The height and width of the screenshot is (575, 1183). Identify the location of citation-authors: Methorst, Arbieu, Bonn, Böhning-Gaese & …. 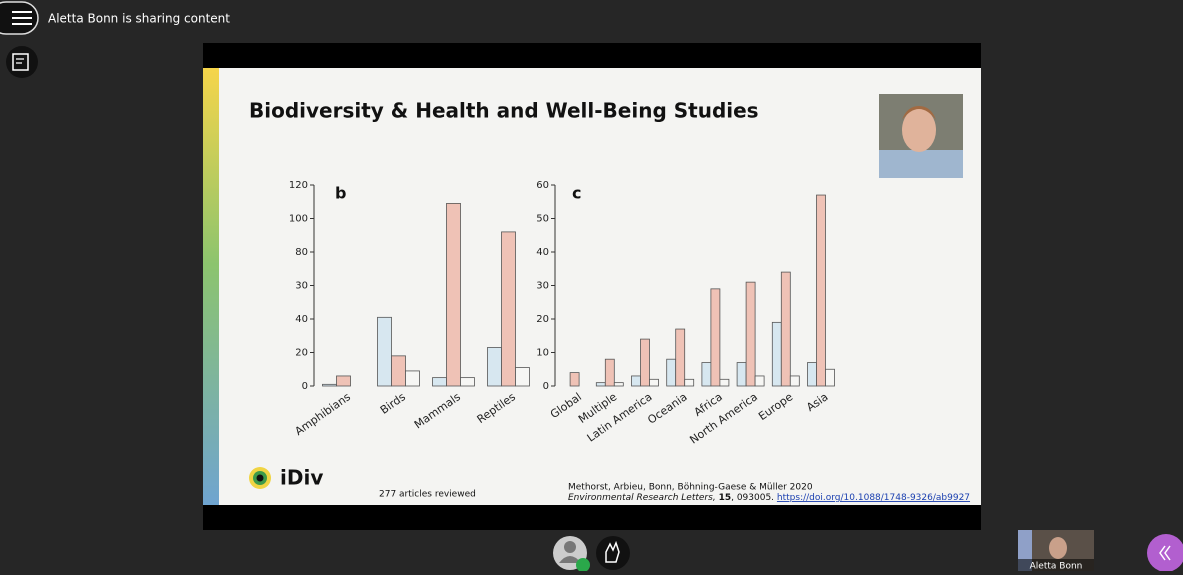
(690, 488).